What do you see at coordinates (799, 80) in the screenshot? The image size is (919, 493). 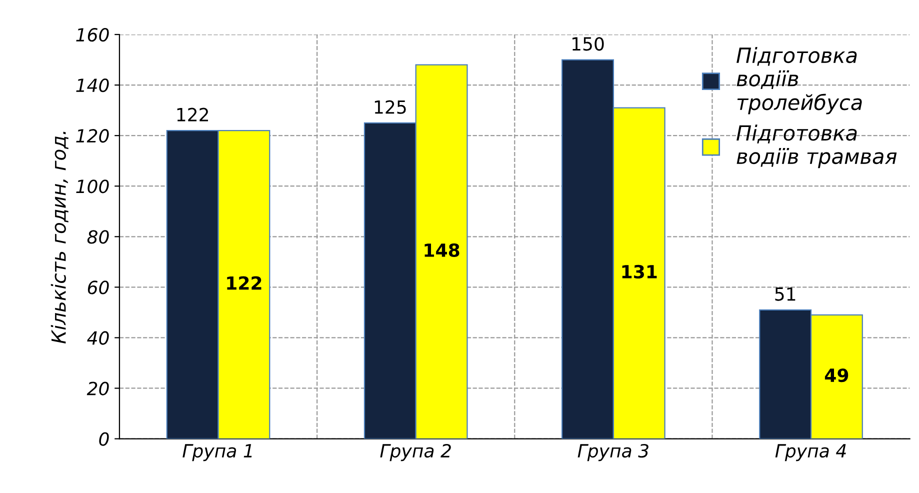 I see `legend-label: Підготовка водіїв тролейбуса` at bounding box center [799, 80].